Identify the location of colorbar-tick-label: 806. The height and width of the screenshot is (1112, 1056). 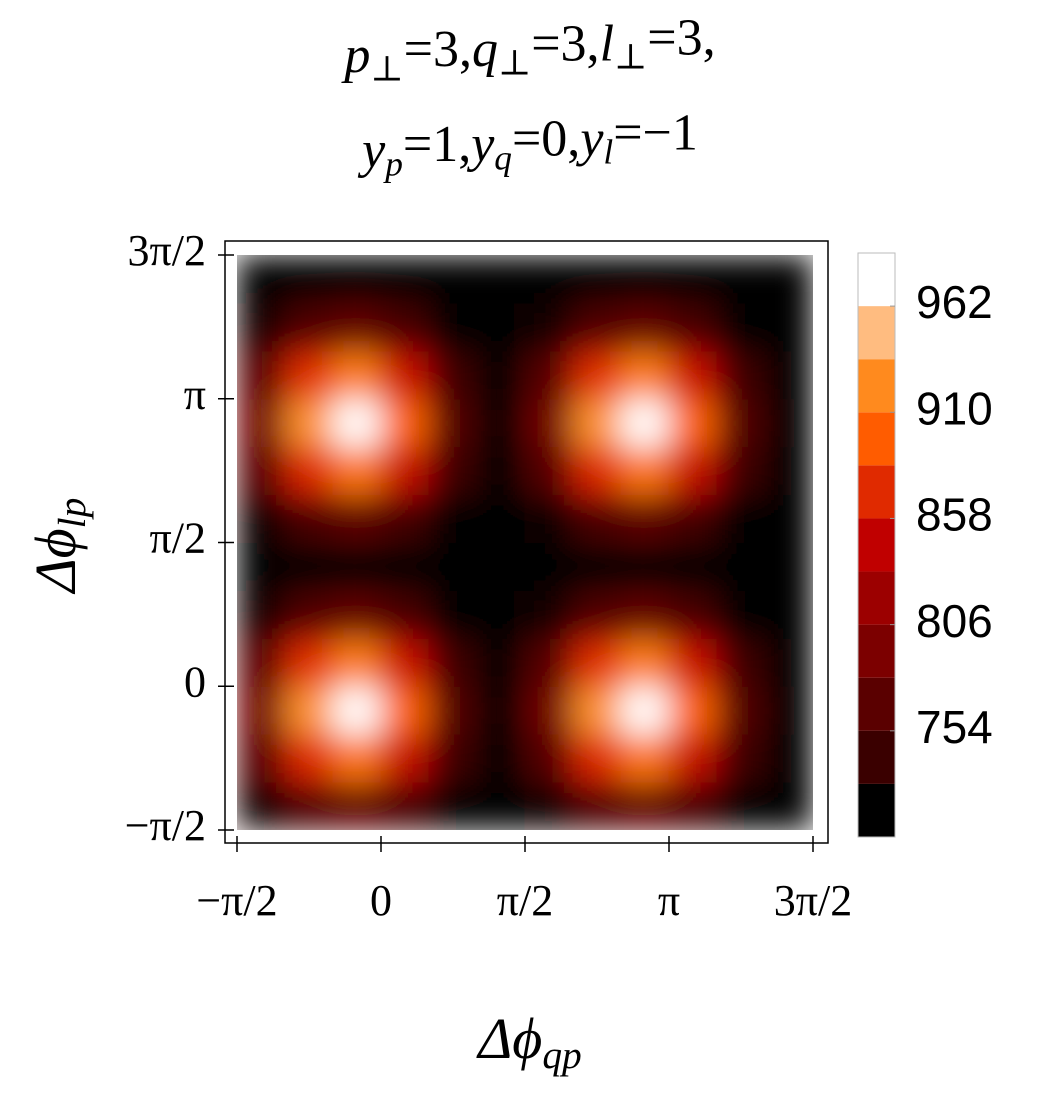
(954, 621).